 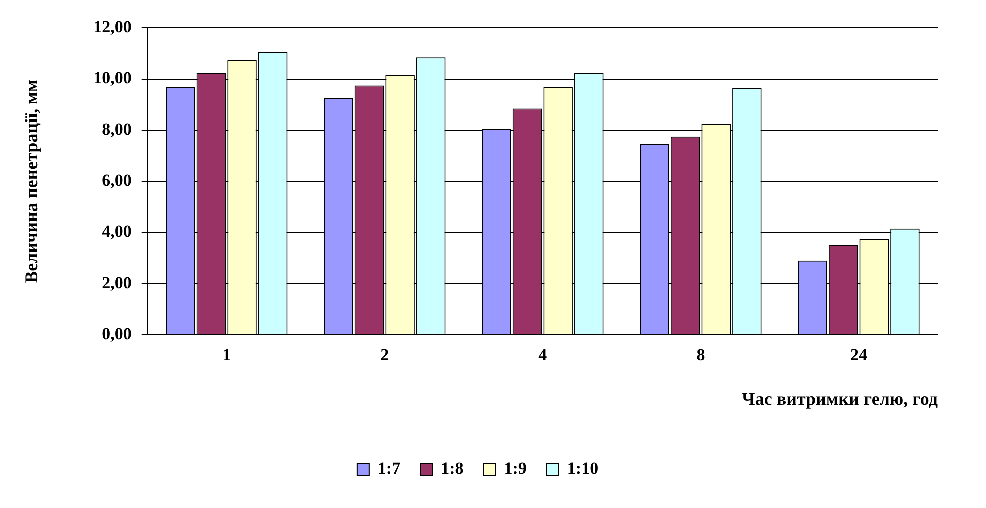 I want to click on y-tick-label: 6,00, so click(x=117, y=180).